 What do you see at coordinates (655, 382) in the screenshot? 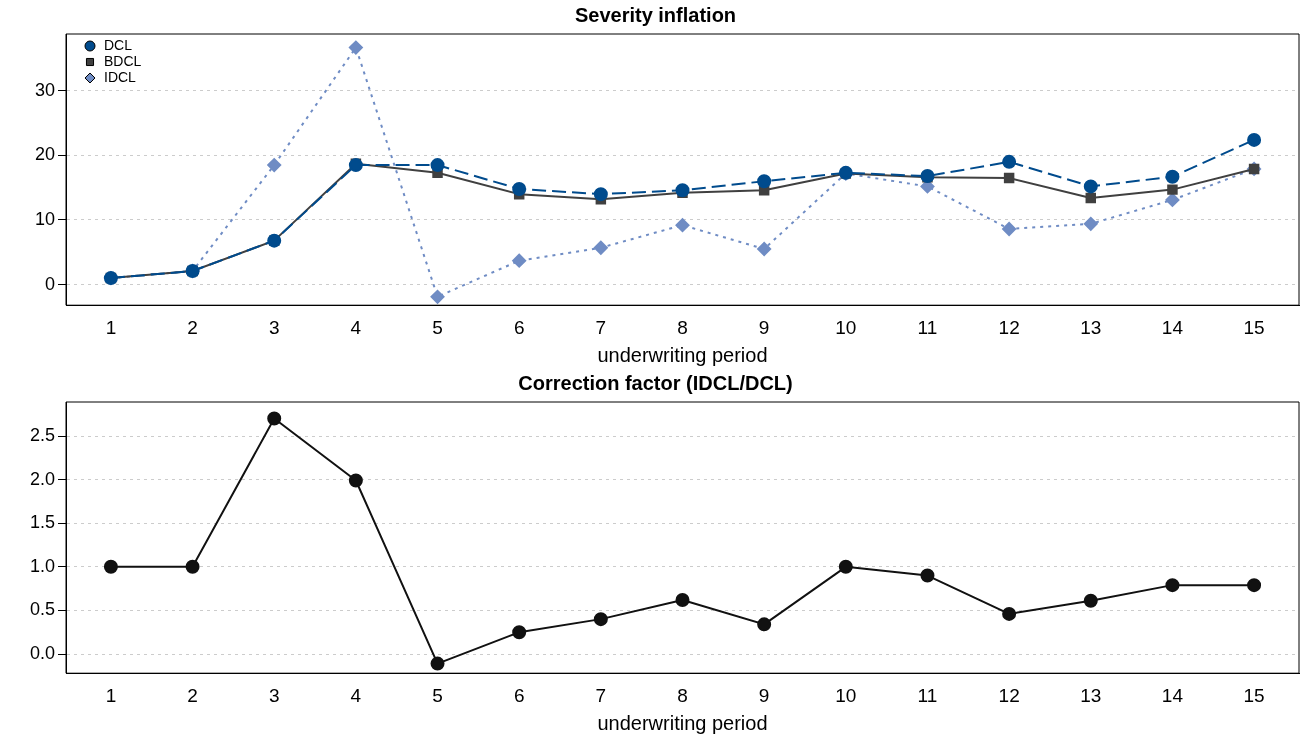
I see `chart-title: Correction factor (IDCL/DCL)` at bounding box center [655, 382].